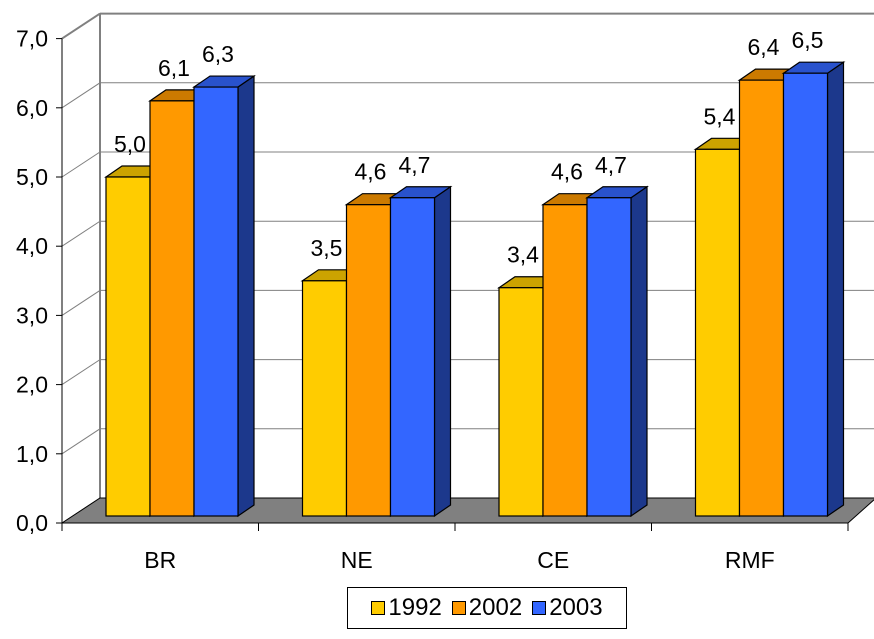 The image size is (874, 639). Describe the element at coordinates (553, 560) in the screenshot. I see `x-tick-label: CE` at that location.